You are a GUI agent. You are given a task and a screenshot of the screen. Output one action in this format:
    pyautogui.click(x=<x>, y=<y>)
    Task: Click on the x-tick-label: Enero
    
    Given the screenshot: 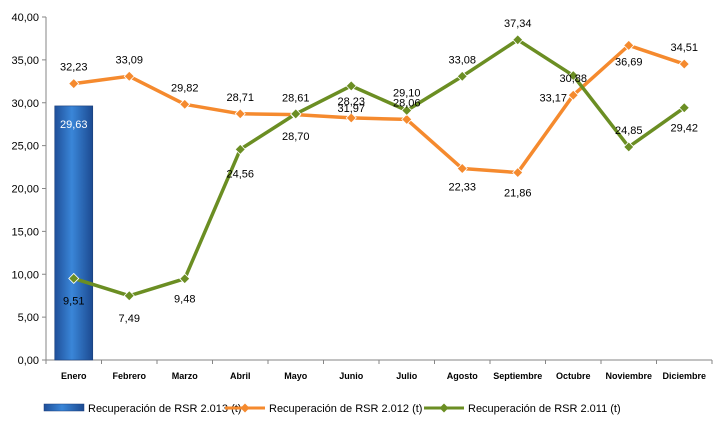 What is the action you would take?
    pyautogui.click(x=74, y=376)
    